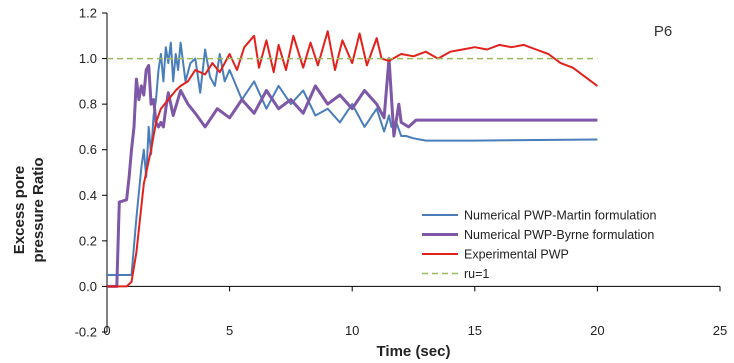  What do you see at coordinates (106, 330) in the screenshot?
I see `x-tick-label: 0` at bounding box center [106, 330].